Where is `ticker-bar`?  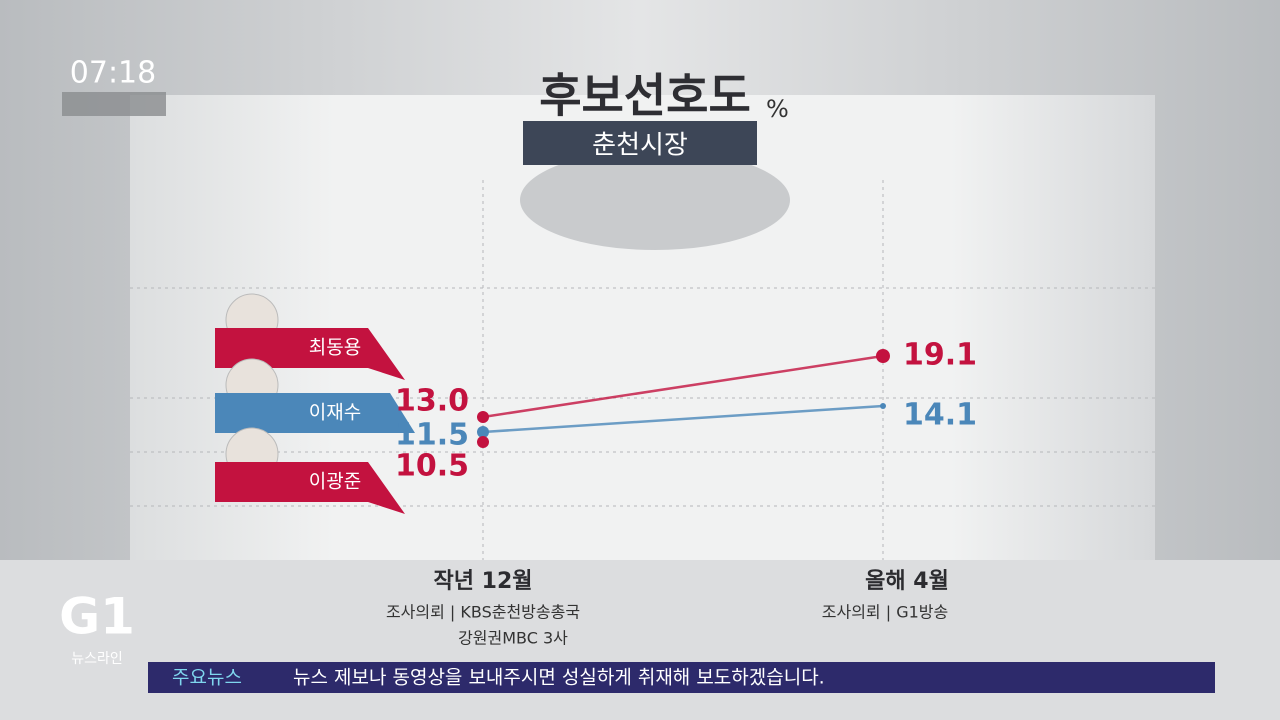 ticker-bar is located at coordinates (681, 677).